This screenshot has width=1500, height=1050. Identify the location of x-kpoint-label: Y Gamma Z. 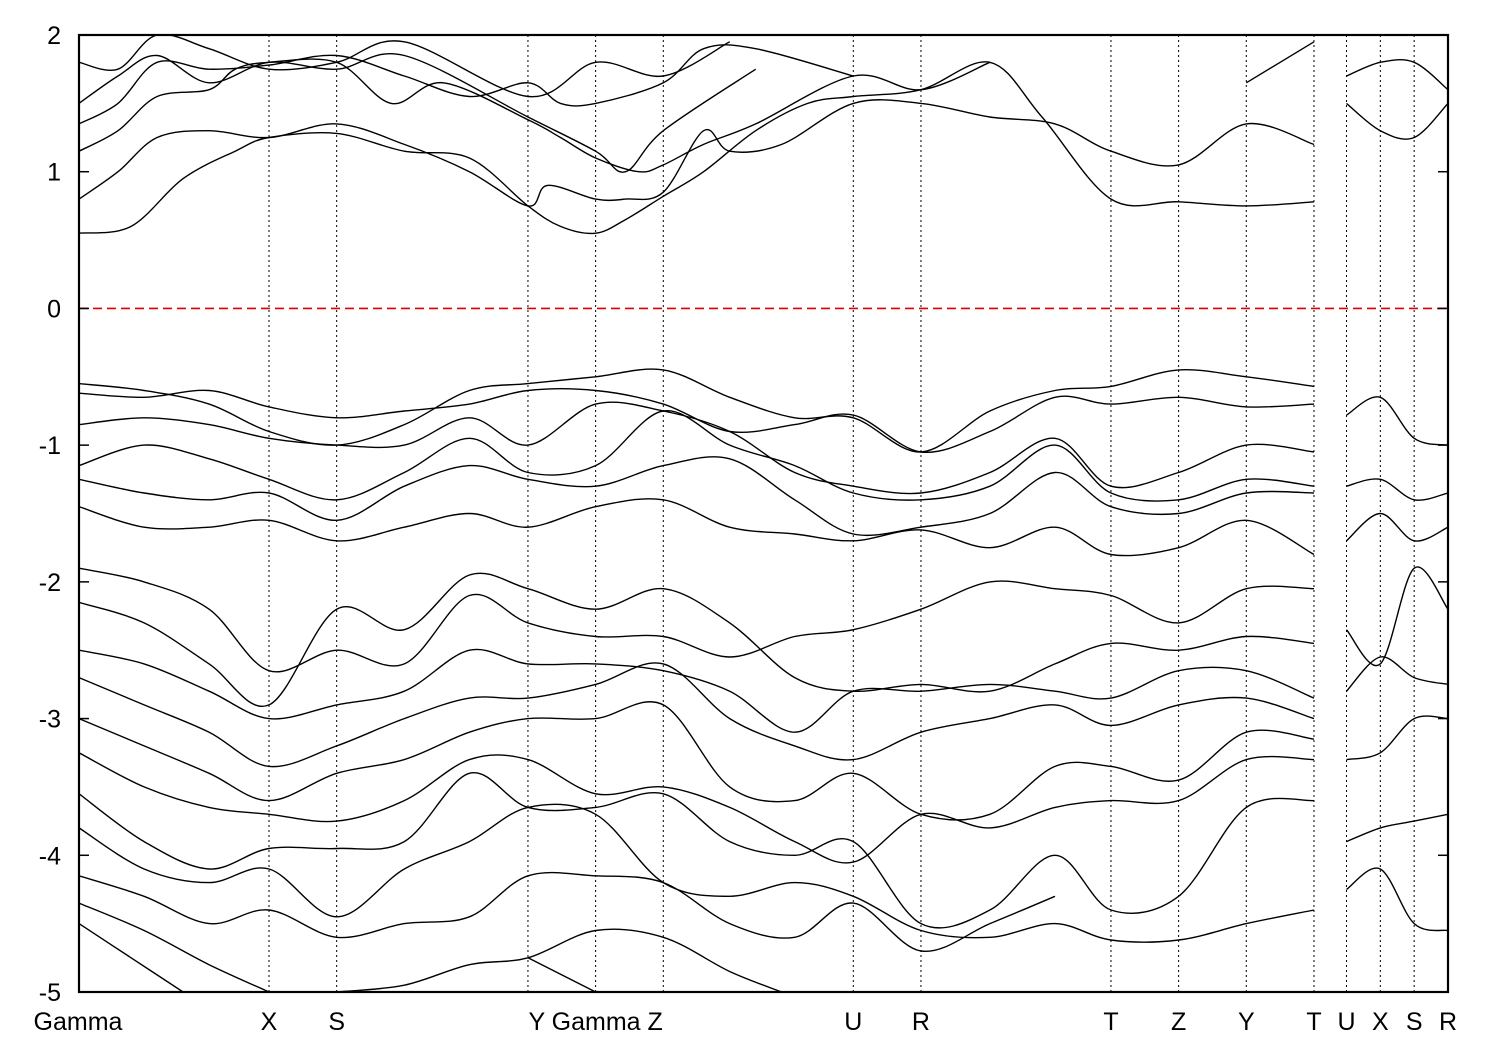
(595, 1022).